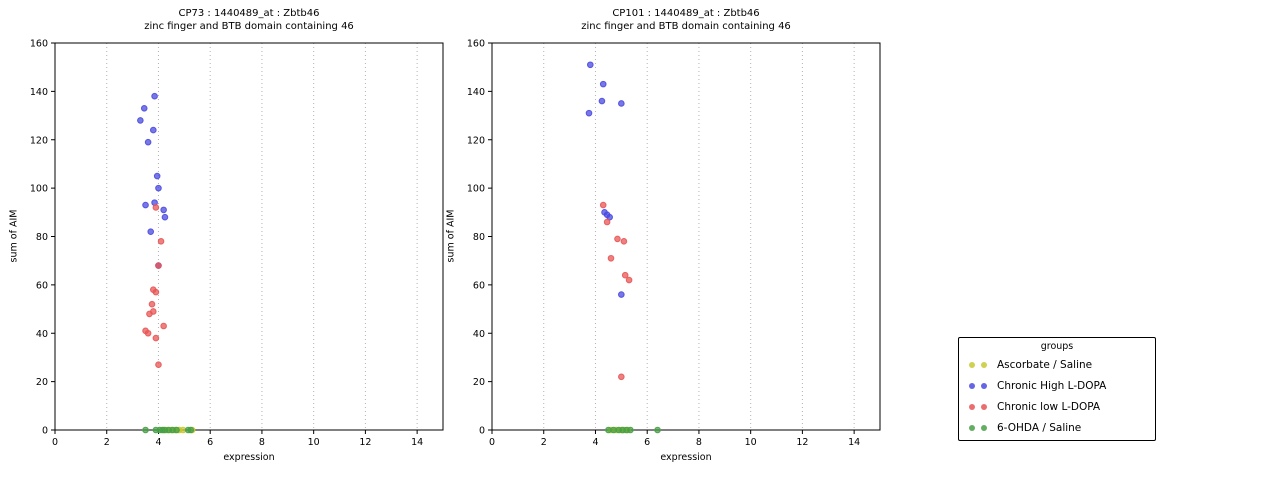  What do you see at coordinates (249, 457) in the screenshot?
I see `plot1-xlabel: expression` at bounding box center [249, 457].